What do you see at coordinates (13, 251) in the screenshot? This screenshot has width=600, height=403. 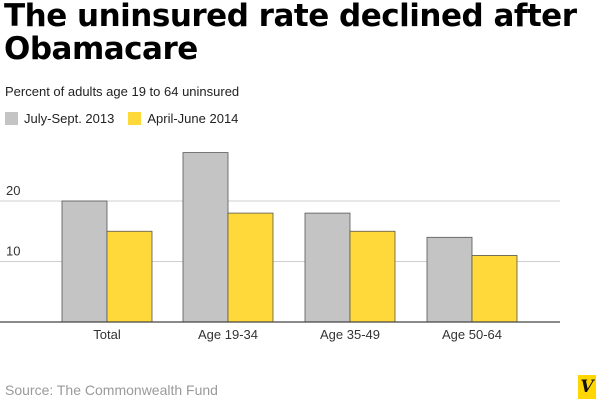 I see `y-tick-label-10: 10` at bounding box center [13, 251].